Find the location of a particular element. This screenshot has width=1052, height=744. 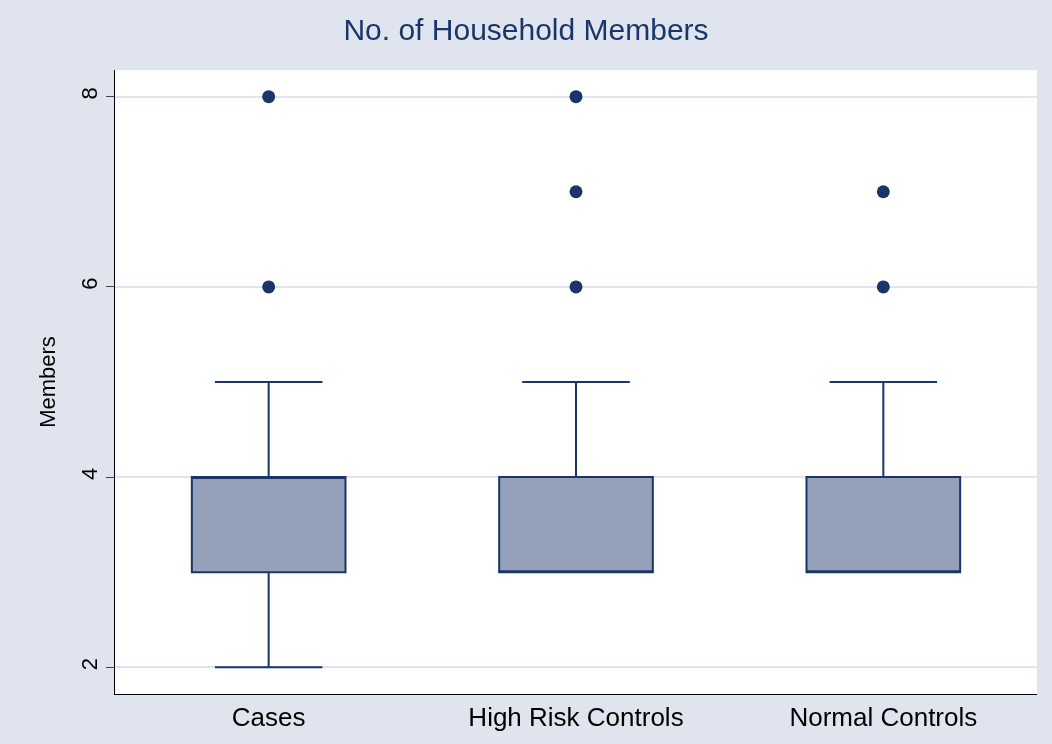

x-tick-label: Normal Controls is located at coordinates (883, 717).